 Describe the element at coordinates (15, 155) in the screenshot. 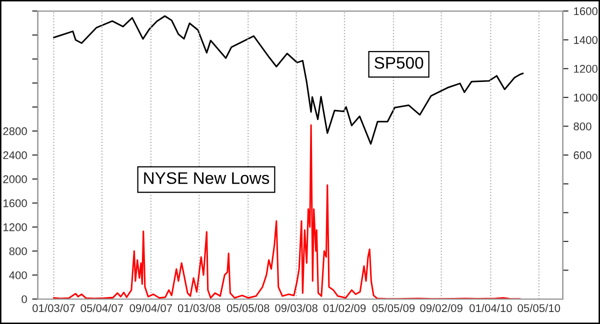

I see `y-tick-label: 2400` at that location.